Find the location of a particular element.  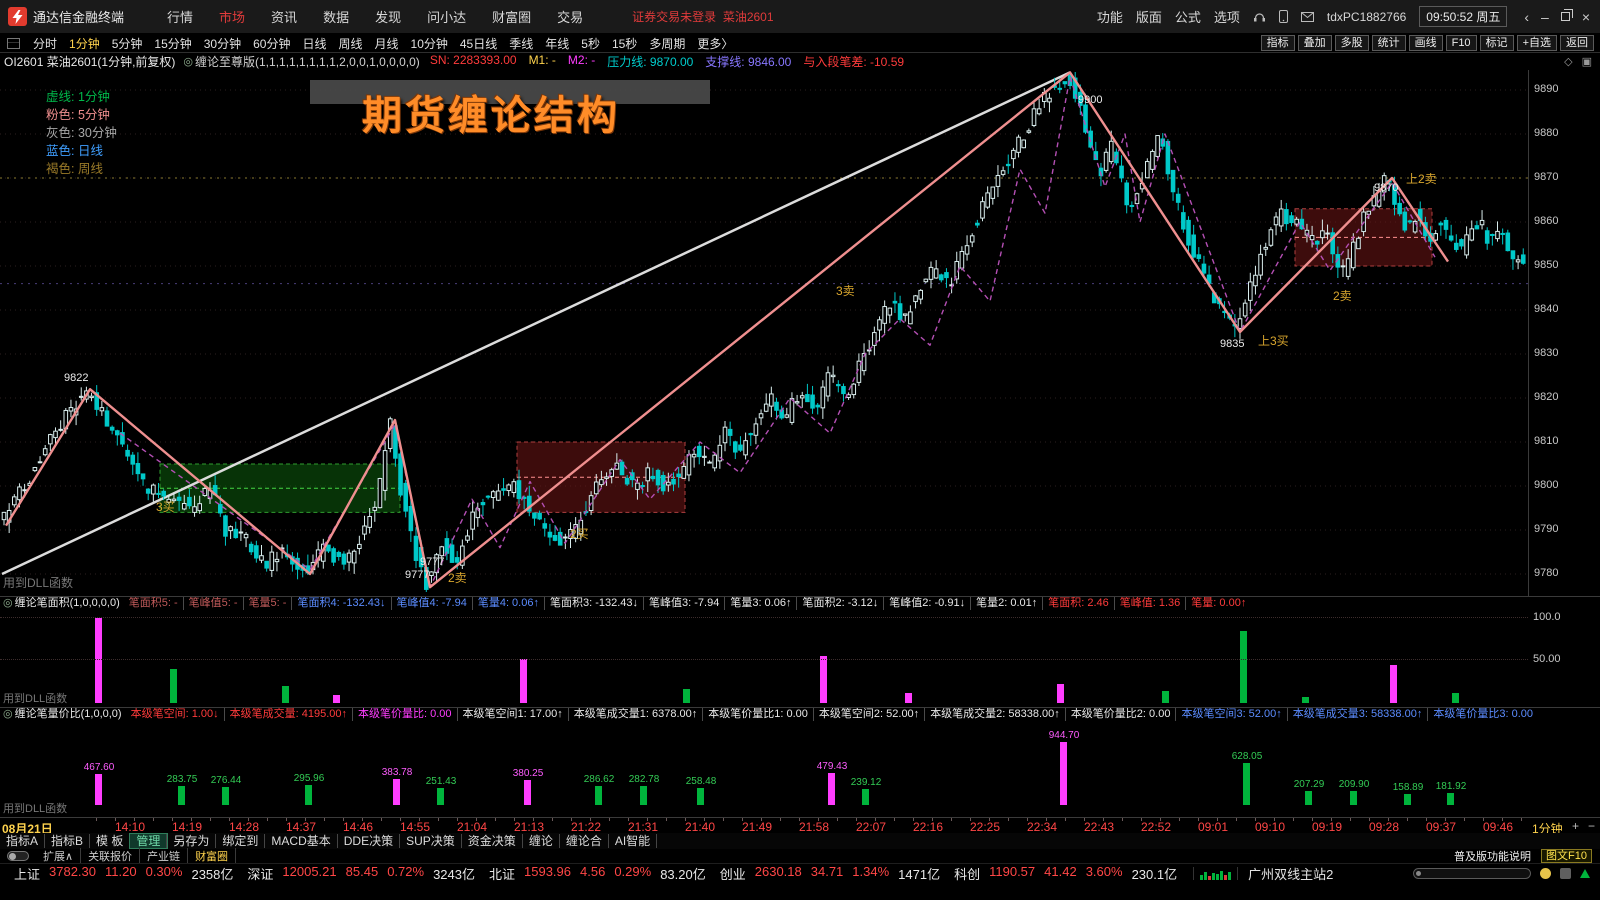

period-年线: 年线 is located at coordinates (557, 43).